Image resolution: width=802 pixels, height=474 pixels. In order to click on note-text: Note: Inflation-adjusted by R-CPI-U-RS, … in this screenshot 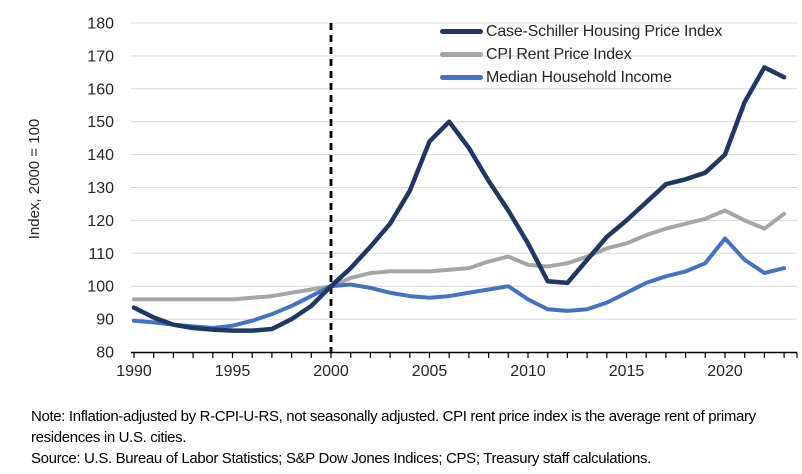, I will do `click(393, 427)`.